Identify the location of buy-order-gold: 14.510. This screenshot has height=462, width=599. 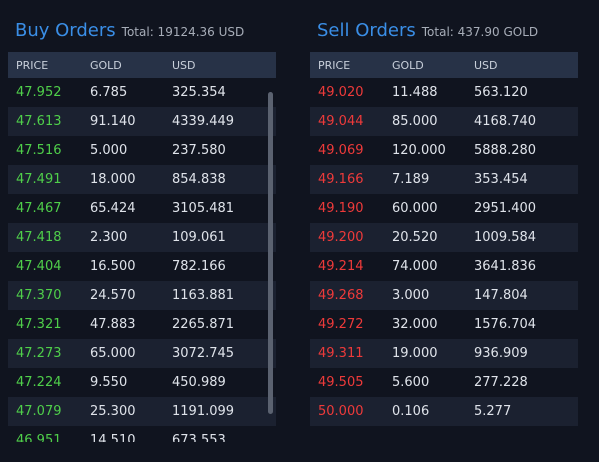
(113, 437).